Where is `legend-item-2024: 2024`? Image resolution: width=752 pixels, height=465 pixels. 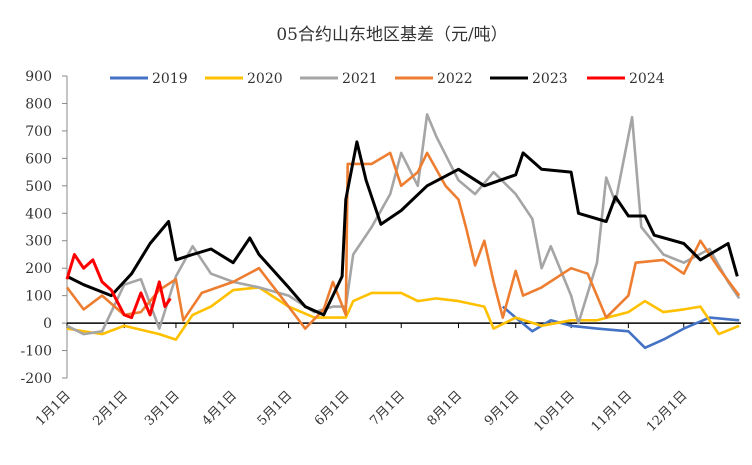
legend-item-2024: 2024 is located at coordinates (626, 79).